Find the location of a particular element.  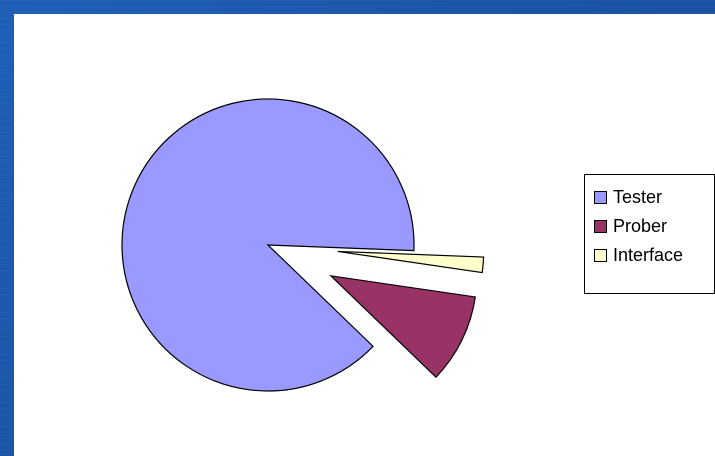

legend-swatch-prober is located at coordinates (600, 226).